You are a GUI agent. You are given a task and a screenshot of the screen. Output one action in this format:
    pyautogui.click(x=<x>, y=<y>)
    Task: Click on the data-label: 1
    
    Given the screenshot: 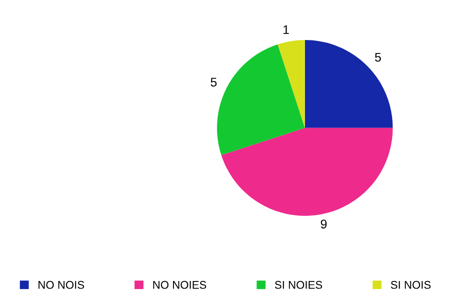 What is the action you would take?
    pyautogui.click(x=286, y=29)
    